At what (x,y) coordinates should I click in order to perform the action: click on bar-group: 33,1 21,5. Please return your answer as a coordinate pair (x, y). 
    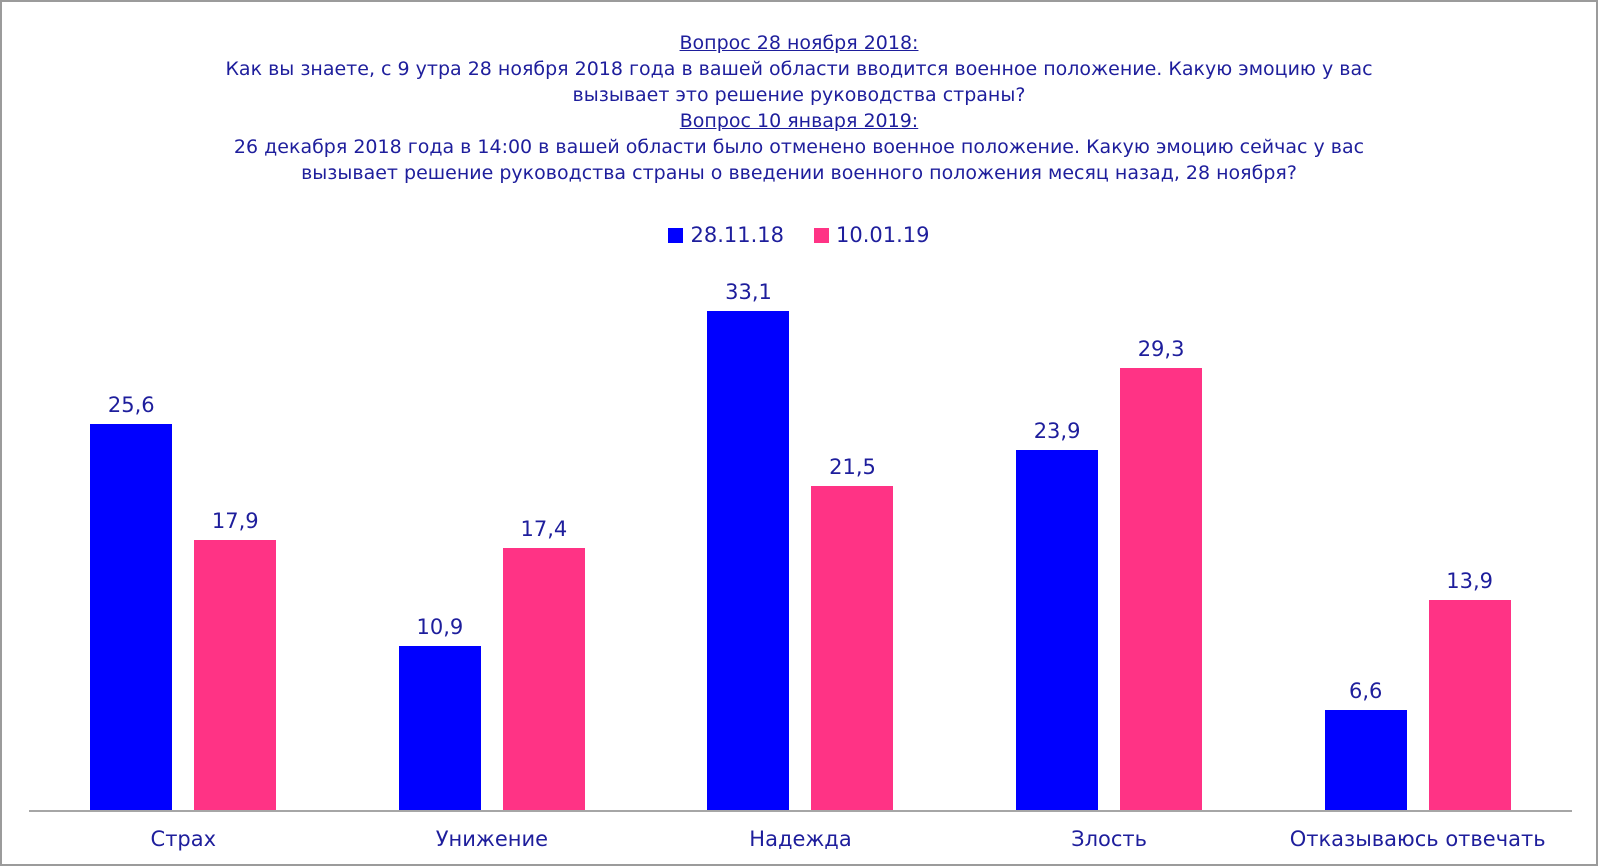
    Looking at the image, I should click on (800, 545).